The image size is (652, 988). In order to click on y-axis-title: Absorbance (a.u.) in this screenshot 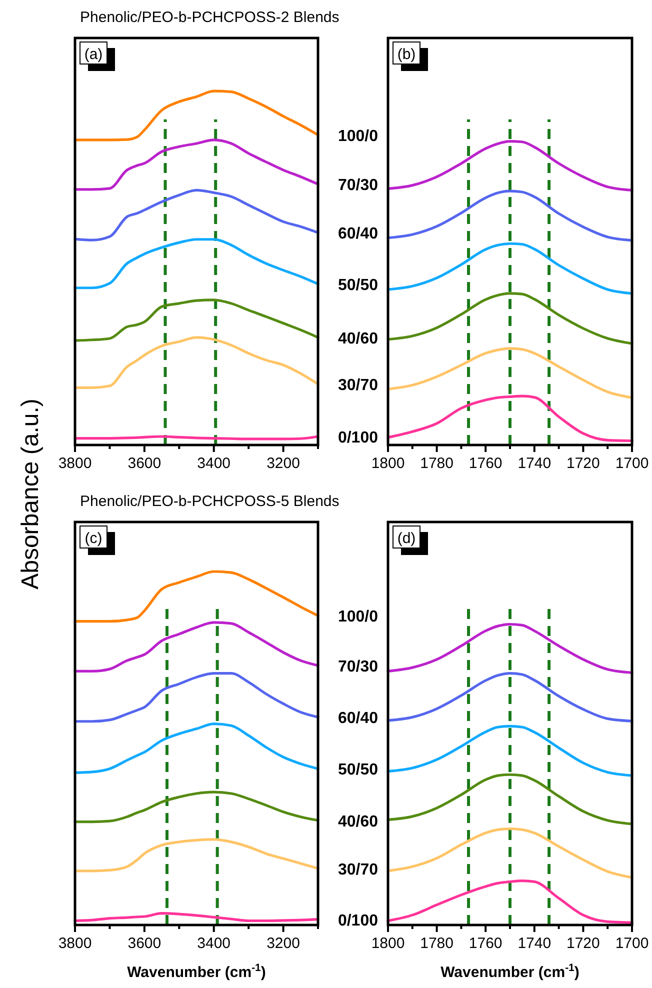, I will do `click(30, 494)`.